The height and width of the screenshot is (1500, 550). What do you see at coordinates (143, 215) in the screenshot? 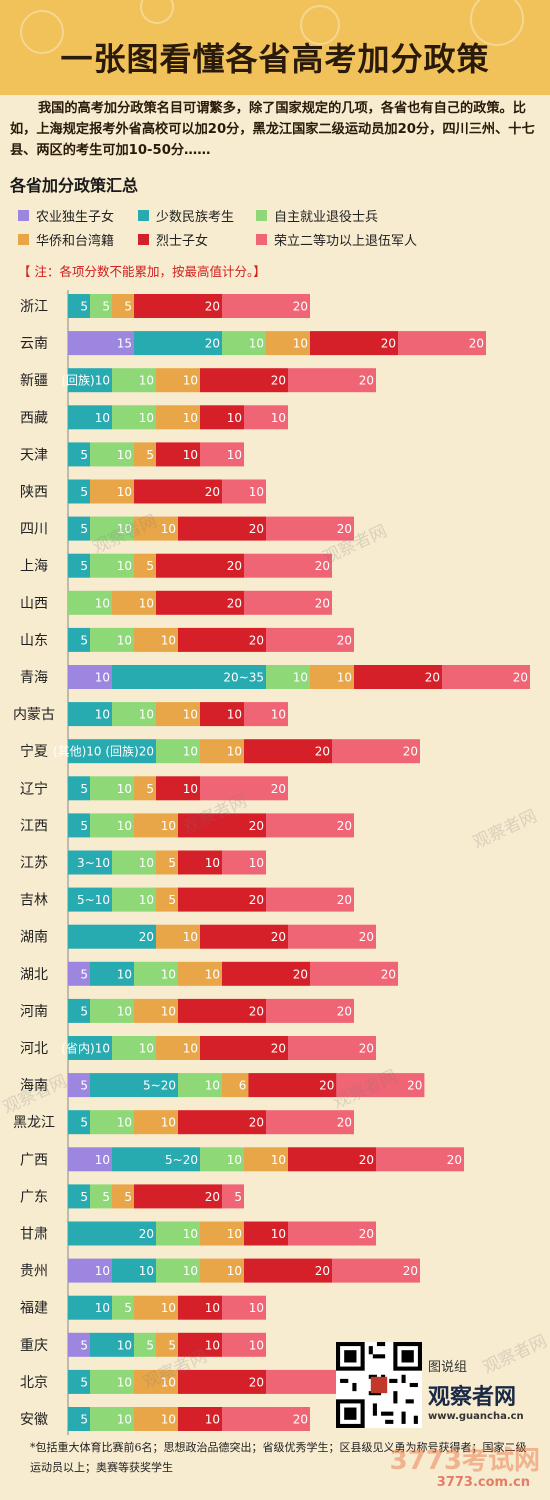
I see `legend-swatch` at bounding box center [143, 215].